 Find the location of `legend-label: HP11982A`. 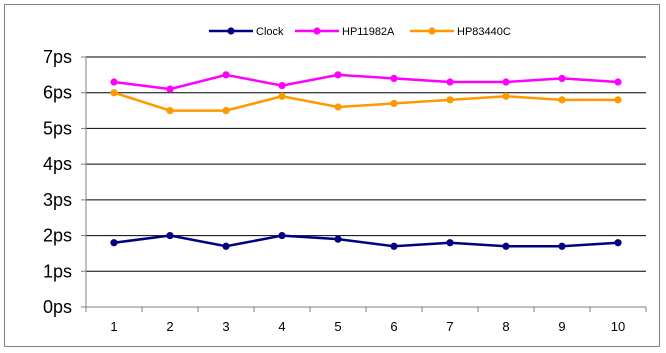

legend-label: HP11982A is located at coordinates (368, 32).